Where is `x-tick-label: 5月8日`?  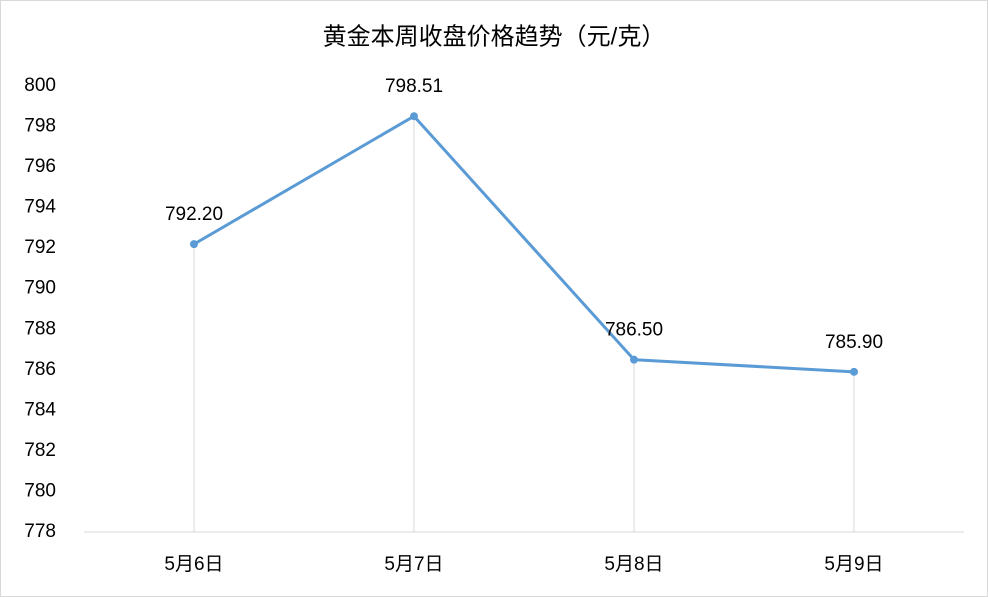 x-tick-label: 5月8日 is located at coordinates (633, 564).